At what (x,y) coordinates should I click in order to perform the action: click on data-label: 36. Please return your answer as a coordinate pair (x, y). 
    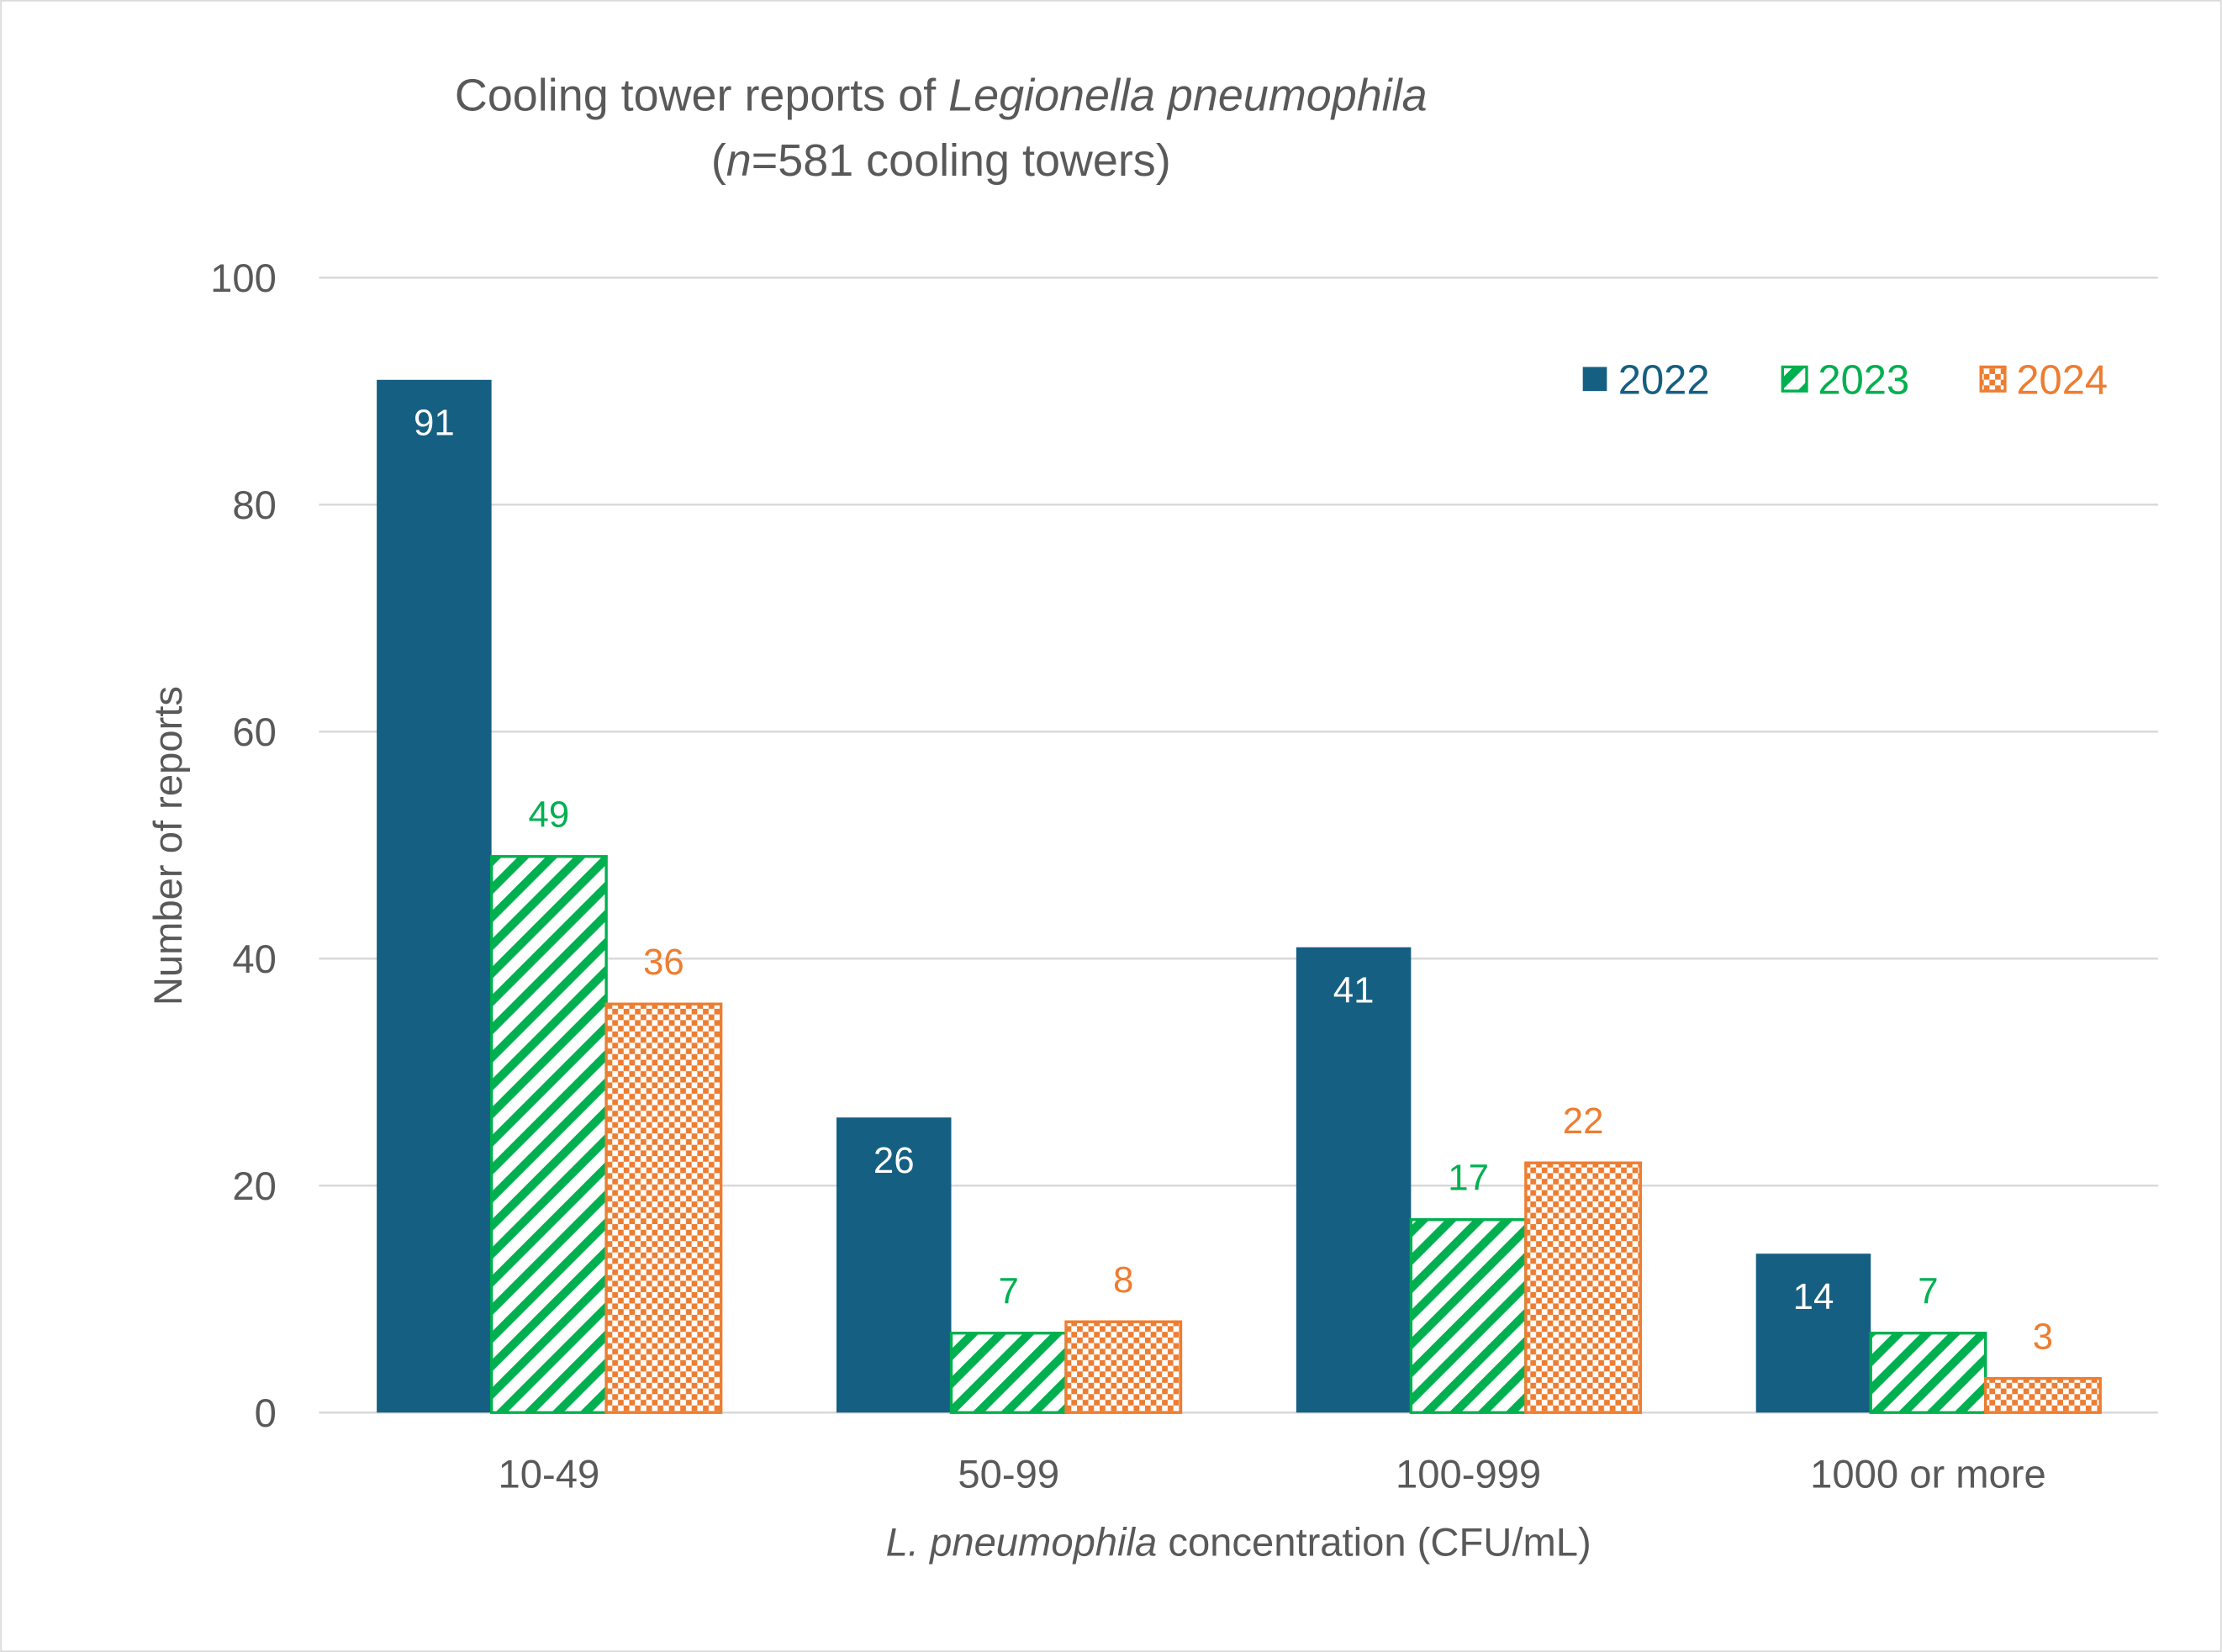
    Looking at the image, I should click on (663, 962).